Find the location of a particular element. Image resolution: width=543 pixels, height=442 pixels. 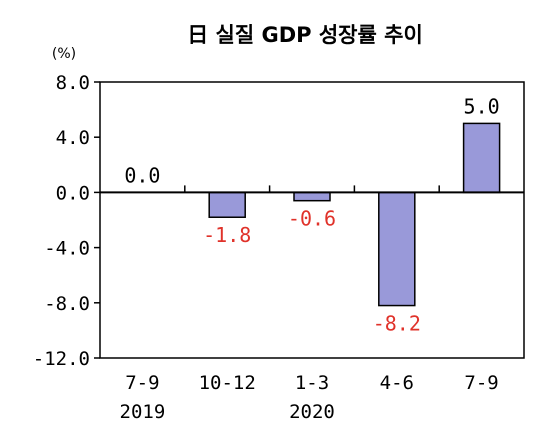

y-tick-label: 8.0 is located at coordinates (73, 83).